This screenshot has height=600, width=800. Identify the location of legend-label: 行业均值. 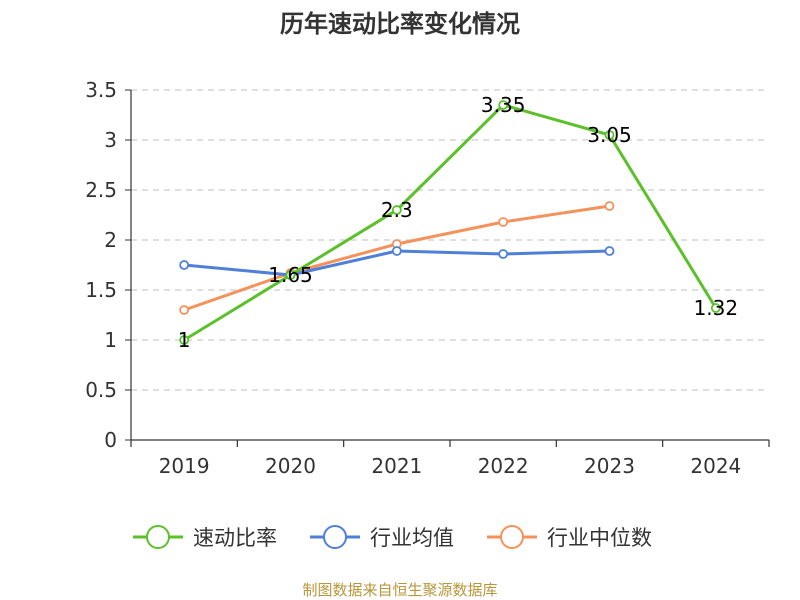
(412, 538).